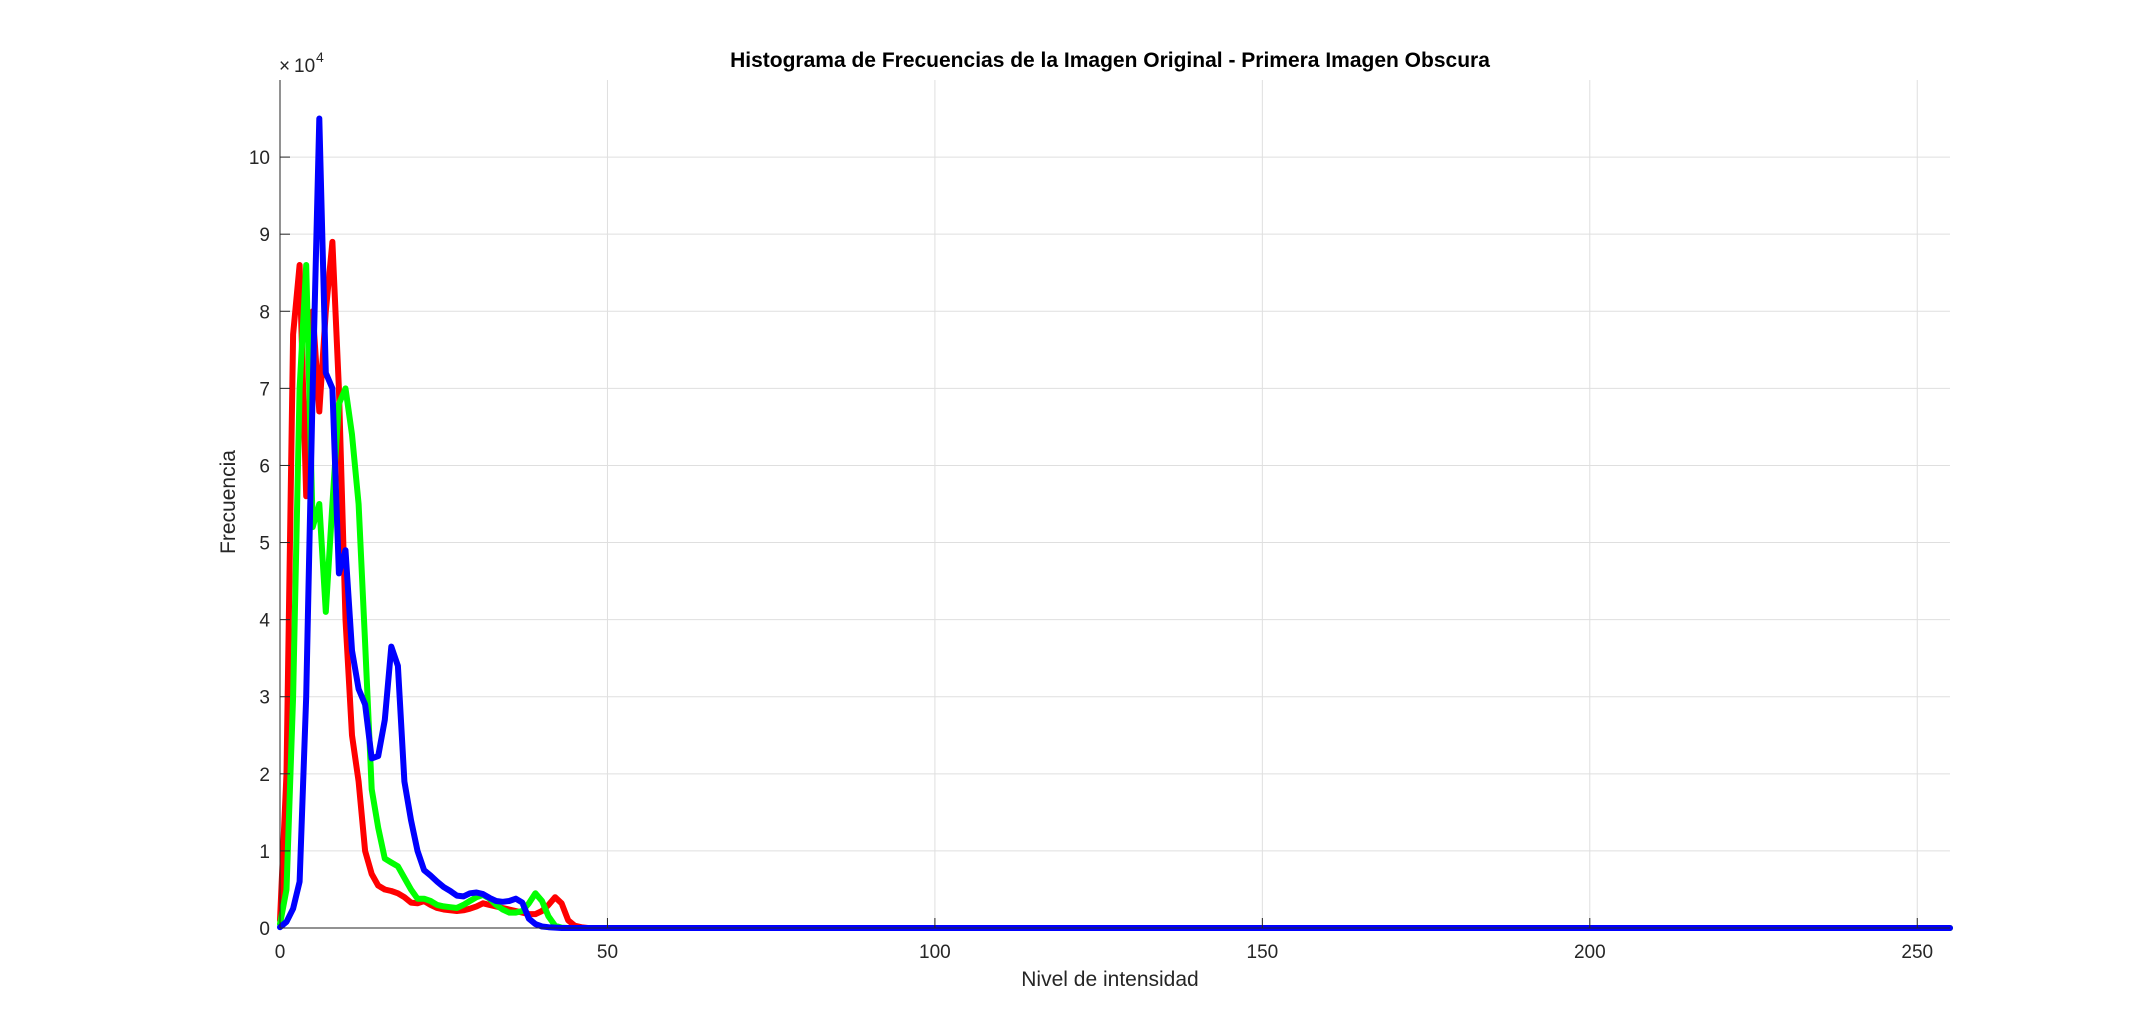 This screenshot has height=1033, width=2134. Describe the element at coordinates (1263, 952) in the screenshot. I see `x-tick-label: 150` at that location.